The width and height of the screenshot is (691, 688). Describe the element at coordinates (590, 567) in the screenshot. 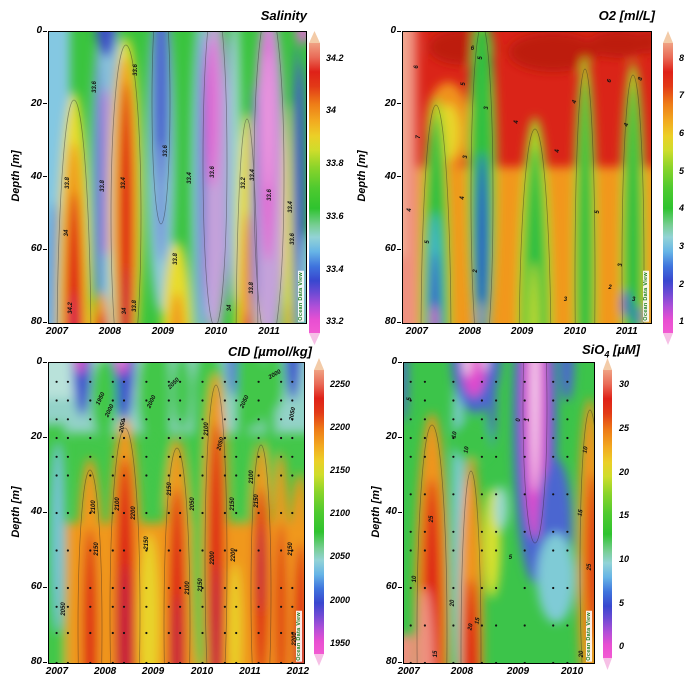

I see `contour-label: 25` at that location.